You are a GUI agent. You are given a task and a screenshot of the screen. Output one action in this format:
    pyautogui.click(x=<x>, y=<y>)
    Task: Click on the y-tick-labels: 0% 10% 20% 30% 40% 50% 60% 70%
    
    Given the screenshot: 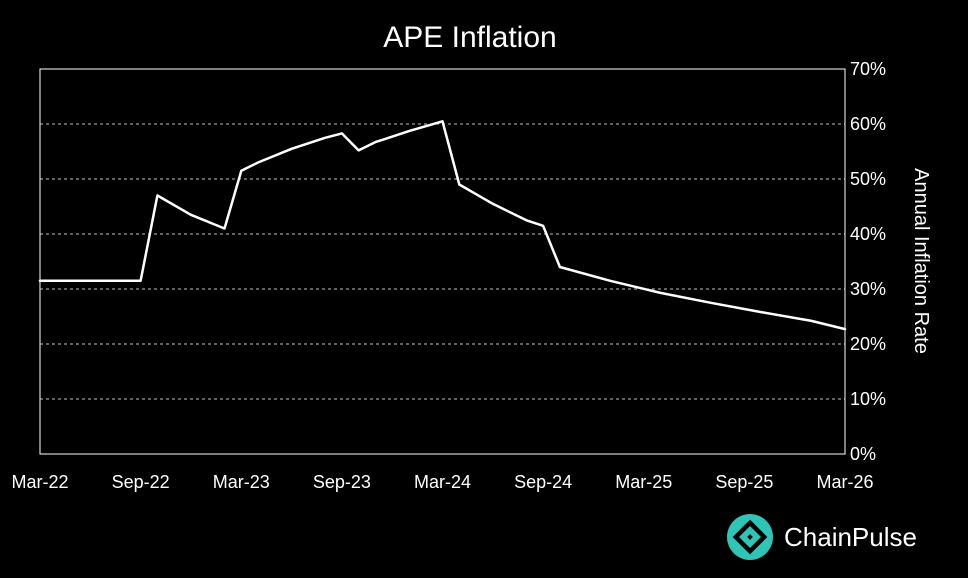 What is the action you would take?
    pyautogui.click(x=868, y=261)
    